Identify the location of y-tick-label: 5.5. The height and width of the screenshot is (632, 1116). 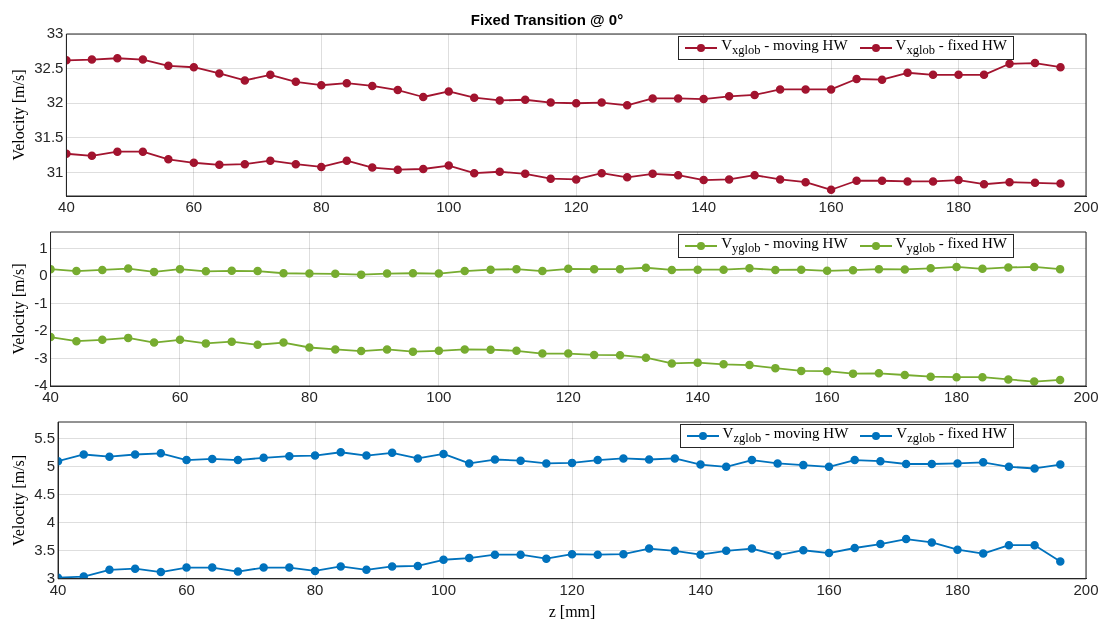
(45, 437).